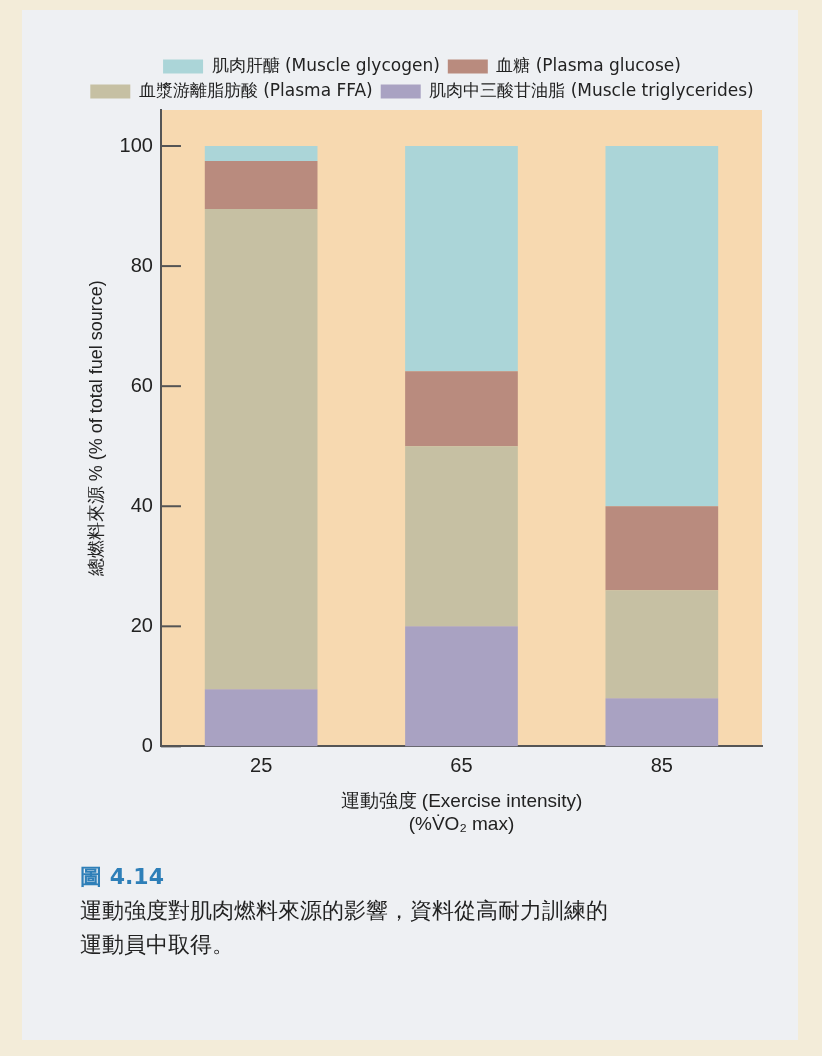 The width and height of the screenshot is (822, 1056). What do you see at coordinates (122, 877) in the screenshot?
I see `caption: 圖 4.14` at bounding box center [122, 877].